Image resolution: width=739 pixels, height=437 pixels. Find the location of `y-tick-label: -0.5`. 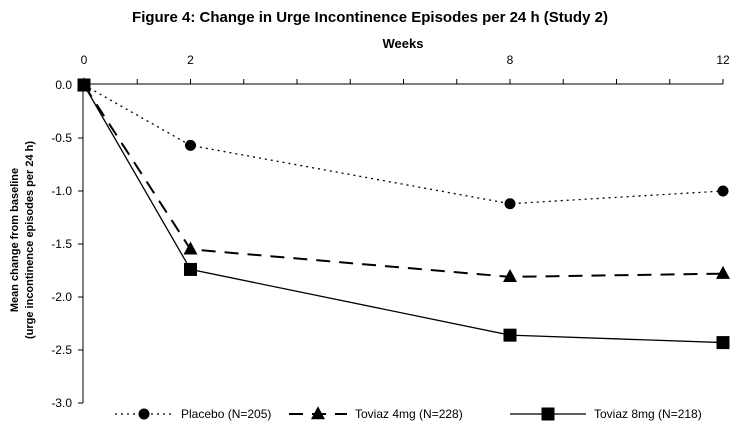

y-tick-label: -0.5 is located at coordinates (61, 138).